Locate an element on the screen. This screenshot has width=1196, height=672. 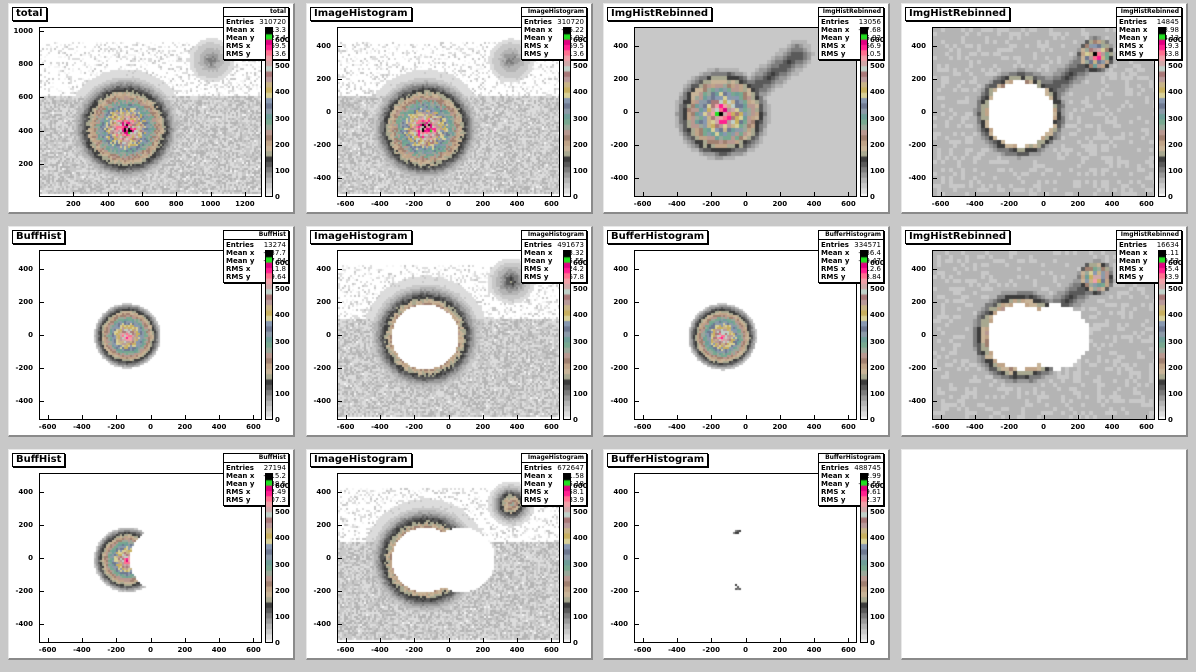
palette-swatches is located at coordinates (567, 112).